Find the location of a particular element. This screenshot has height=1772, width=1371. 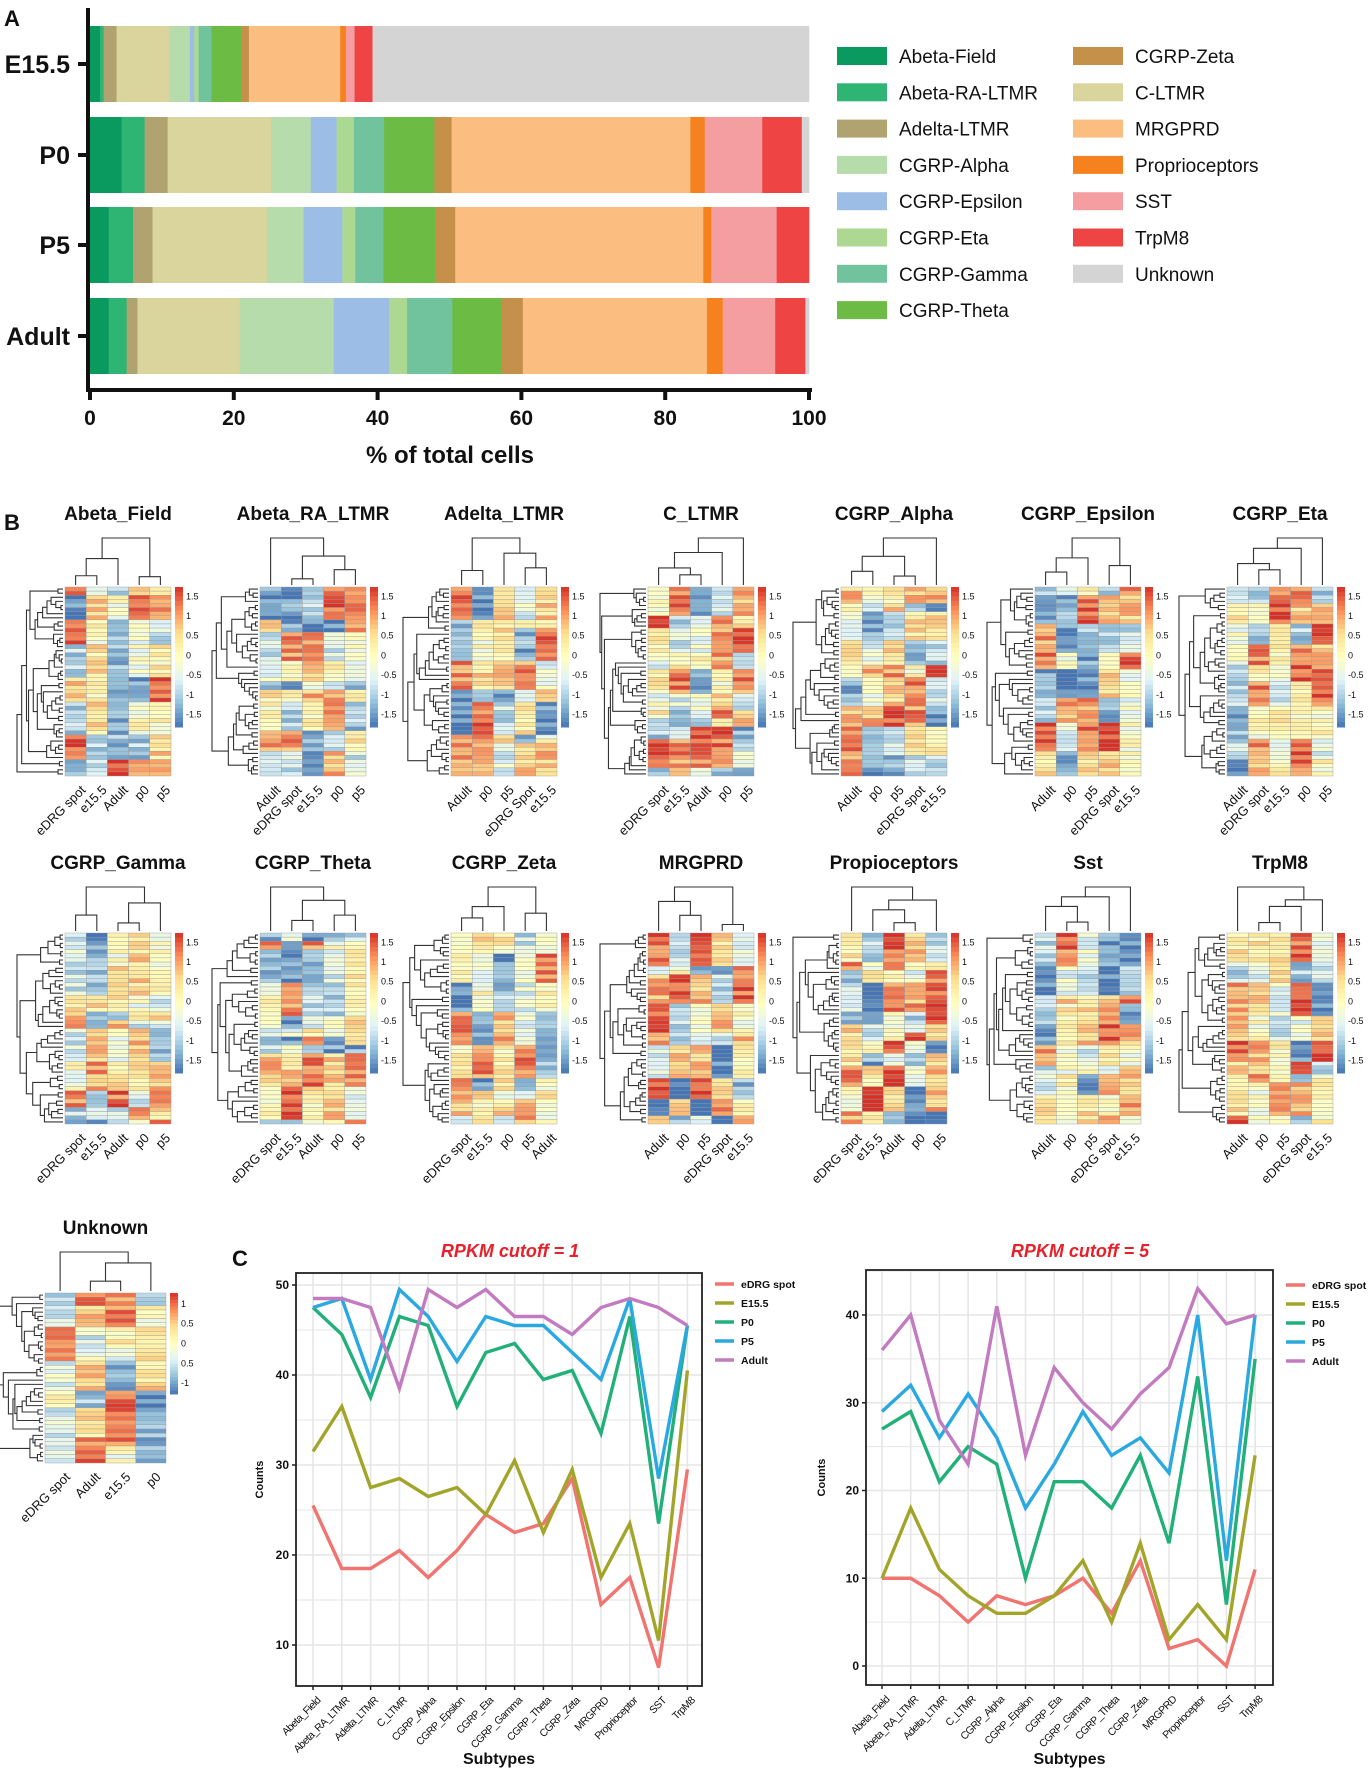

color-scale-bar: 1.510.50-0.5-1-1.5 is located at coordinates (574, 657).